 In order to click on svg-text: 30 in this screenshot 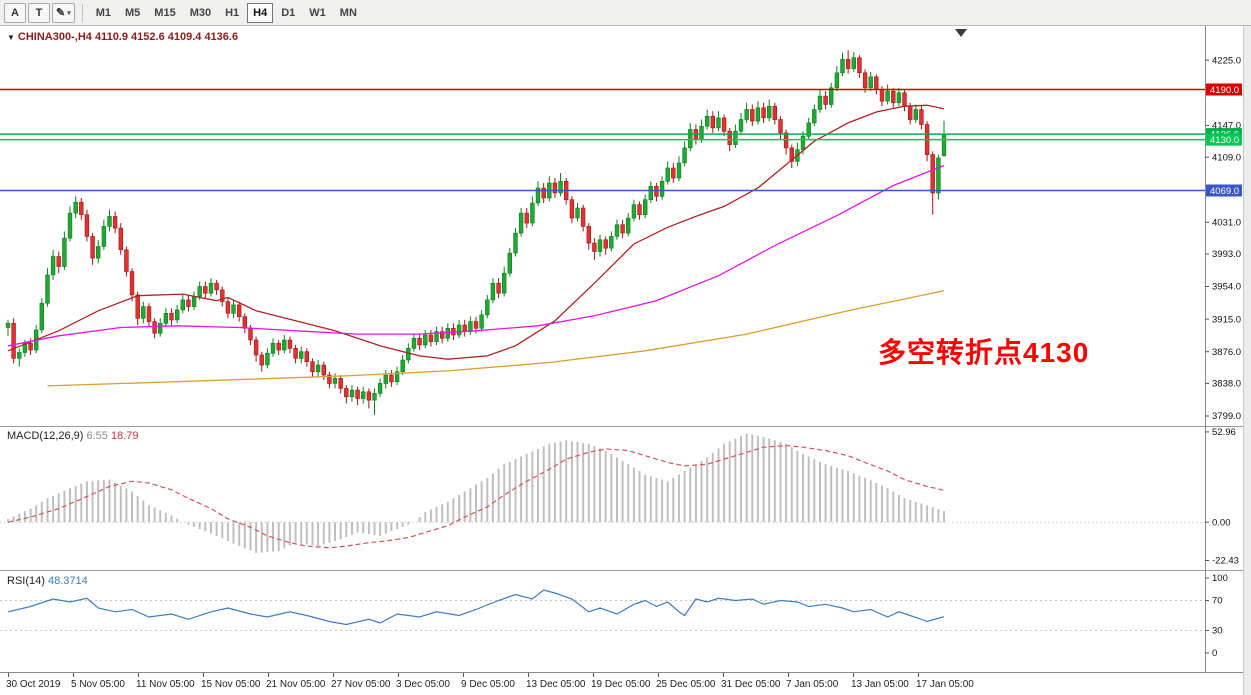, I will do `click(1217, 631)`.